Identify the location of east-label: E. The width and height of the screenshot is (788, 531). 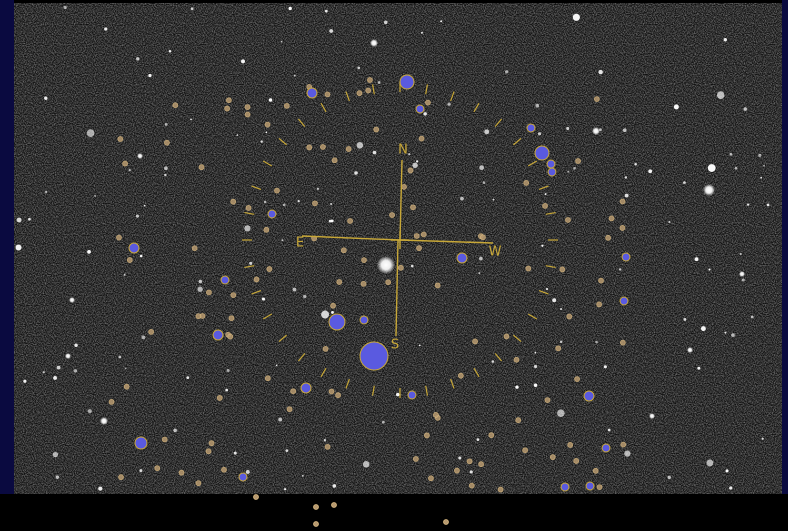
(300, 243).